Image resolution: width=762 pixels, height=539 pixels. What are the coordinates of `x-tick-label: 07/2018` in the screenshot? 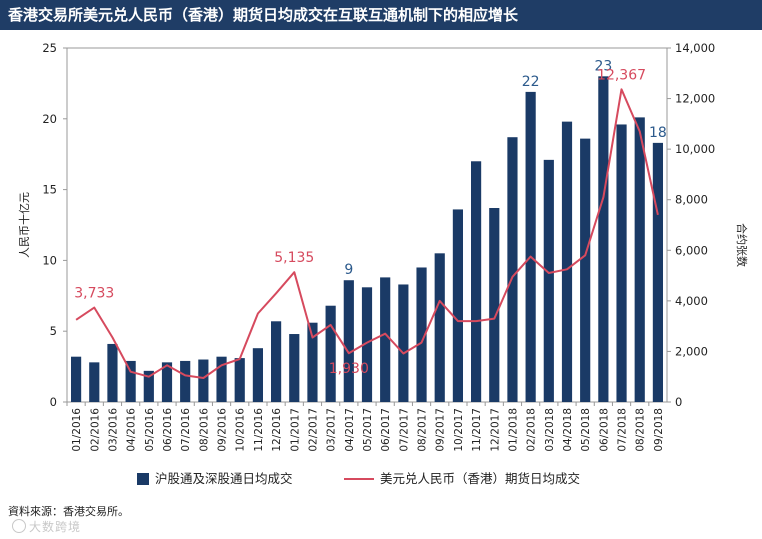 It's located at (623, 430).